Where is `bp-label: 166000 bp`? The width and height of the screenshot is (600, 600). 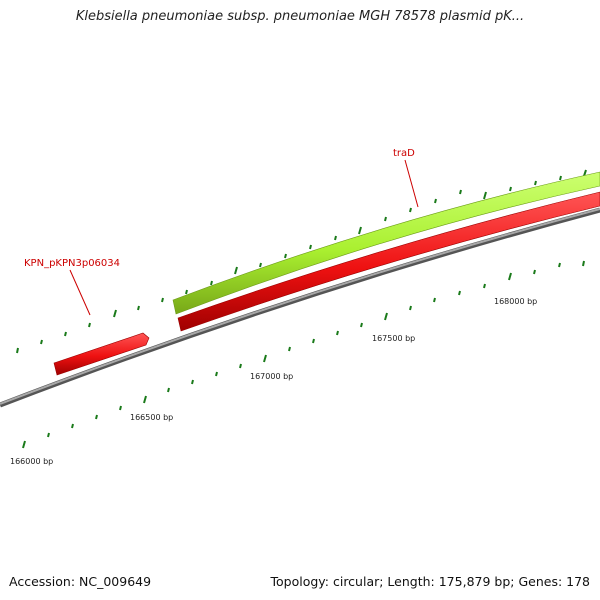
bp-label: 166000 bp is located at coordinates (31, 461).